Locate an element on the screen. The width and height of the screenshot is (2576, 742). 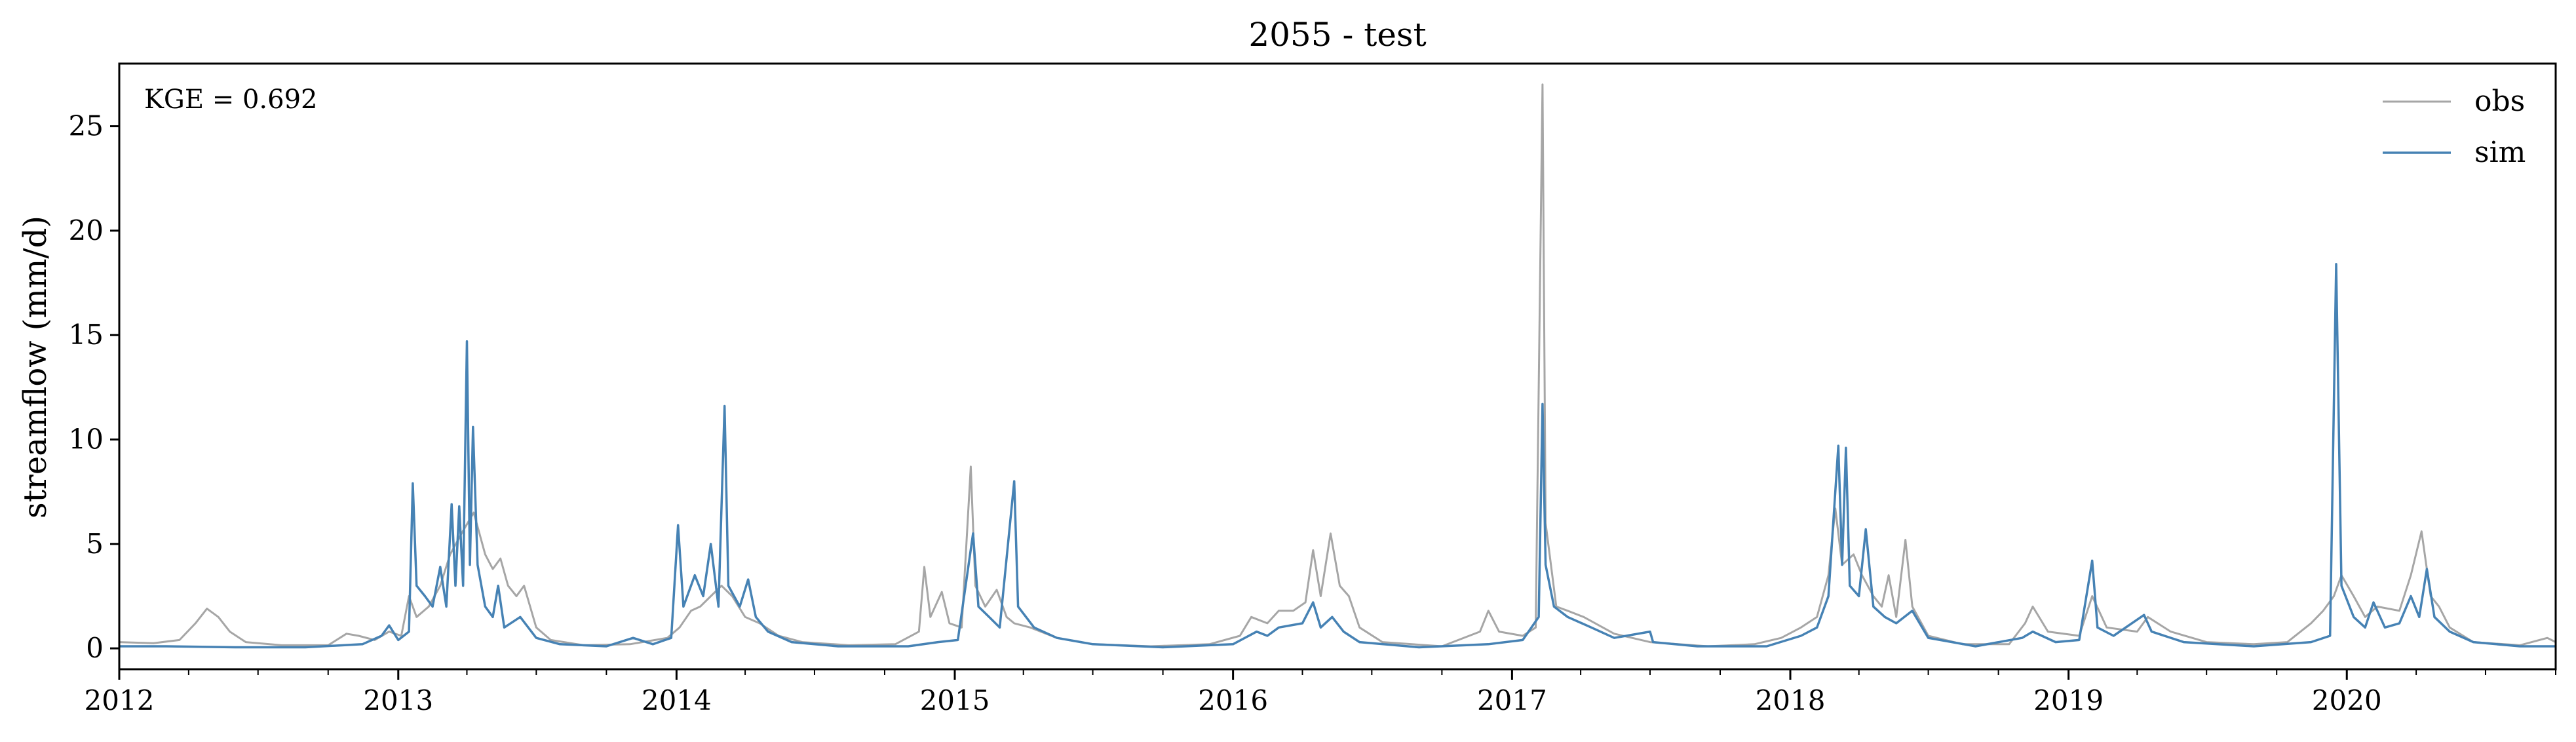
y-tick-label: 10 is located at coordinates (86, 439).